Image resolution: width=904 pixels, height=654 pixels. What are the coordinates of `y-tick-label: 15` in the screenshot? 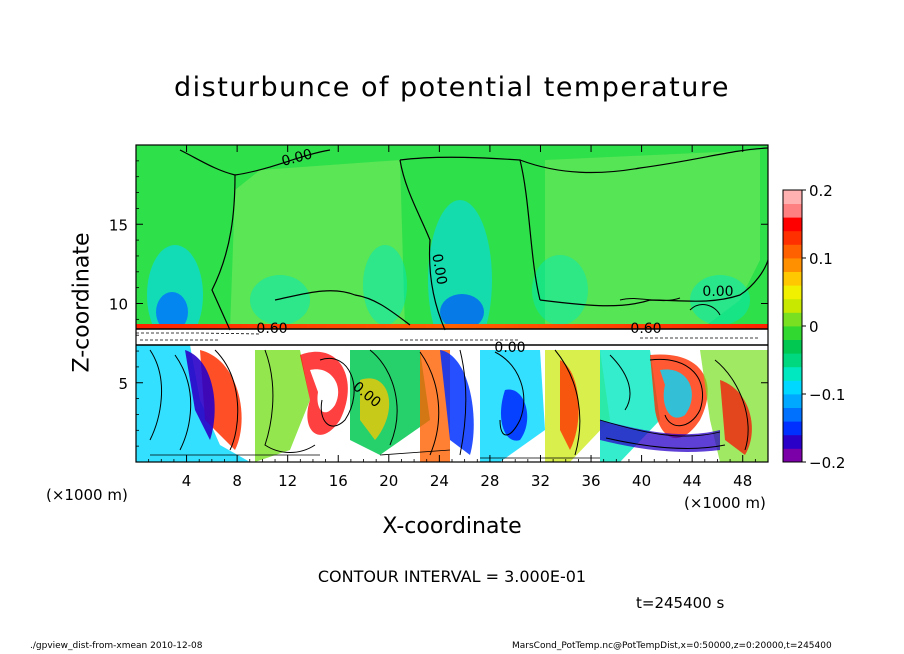 It's located at (118, 225).